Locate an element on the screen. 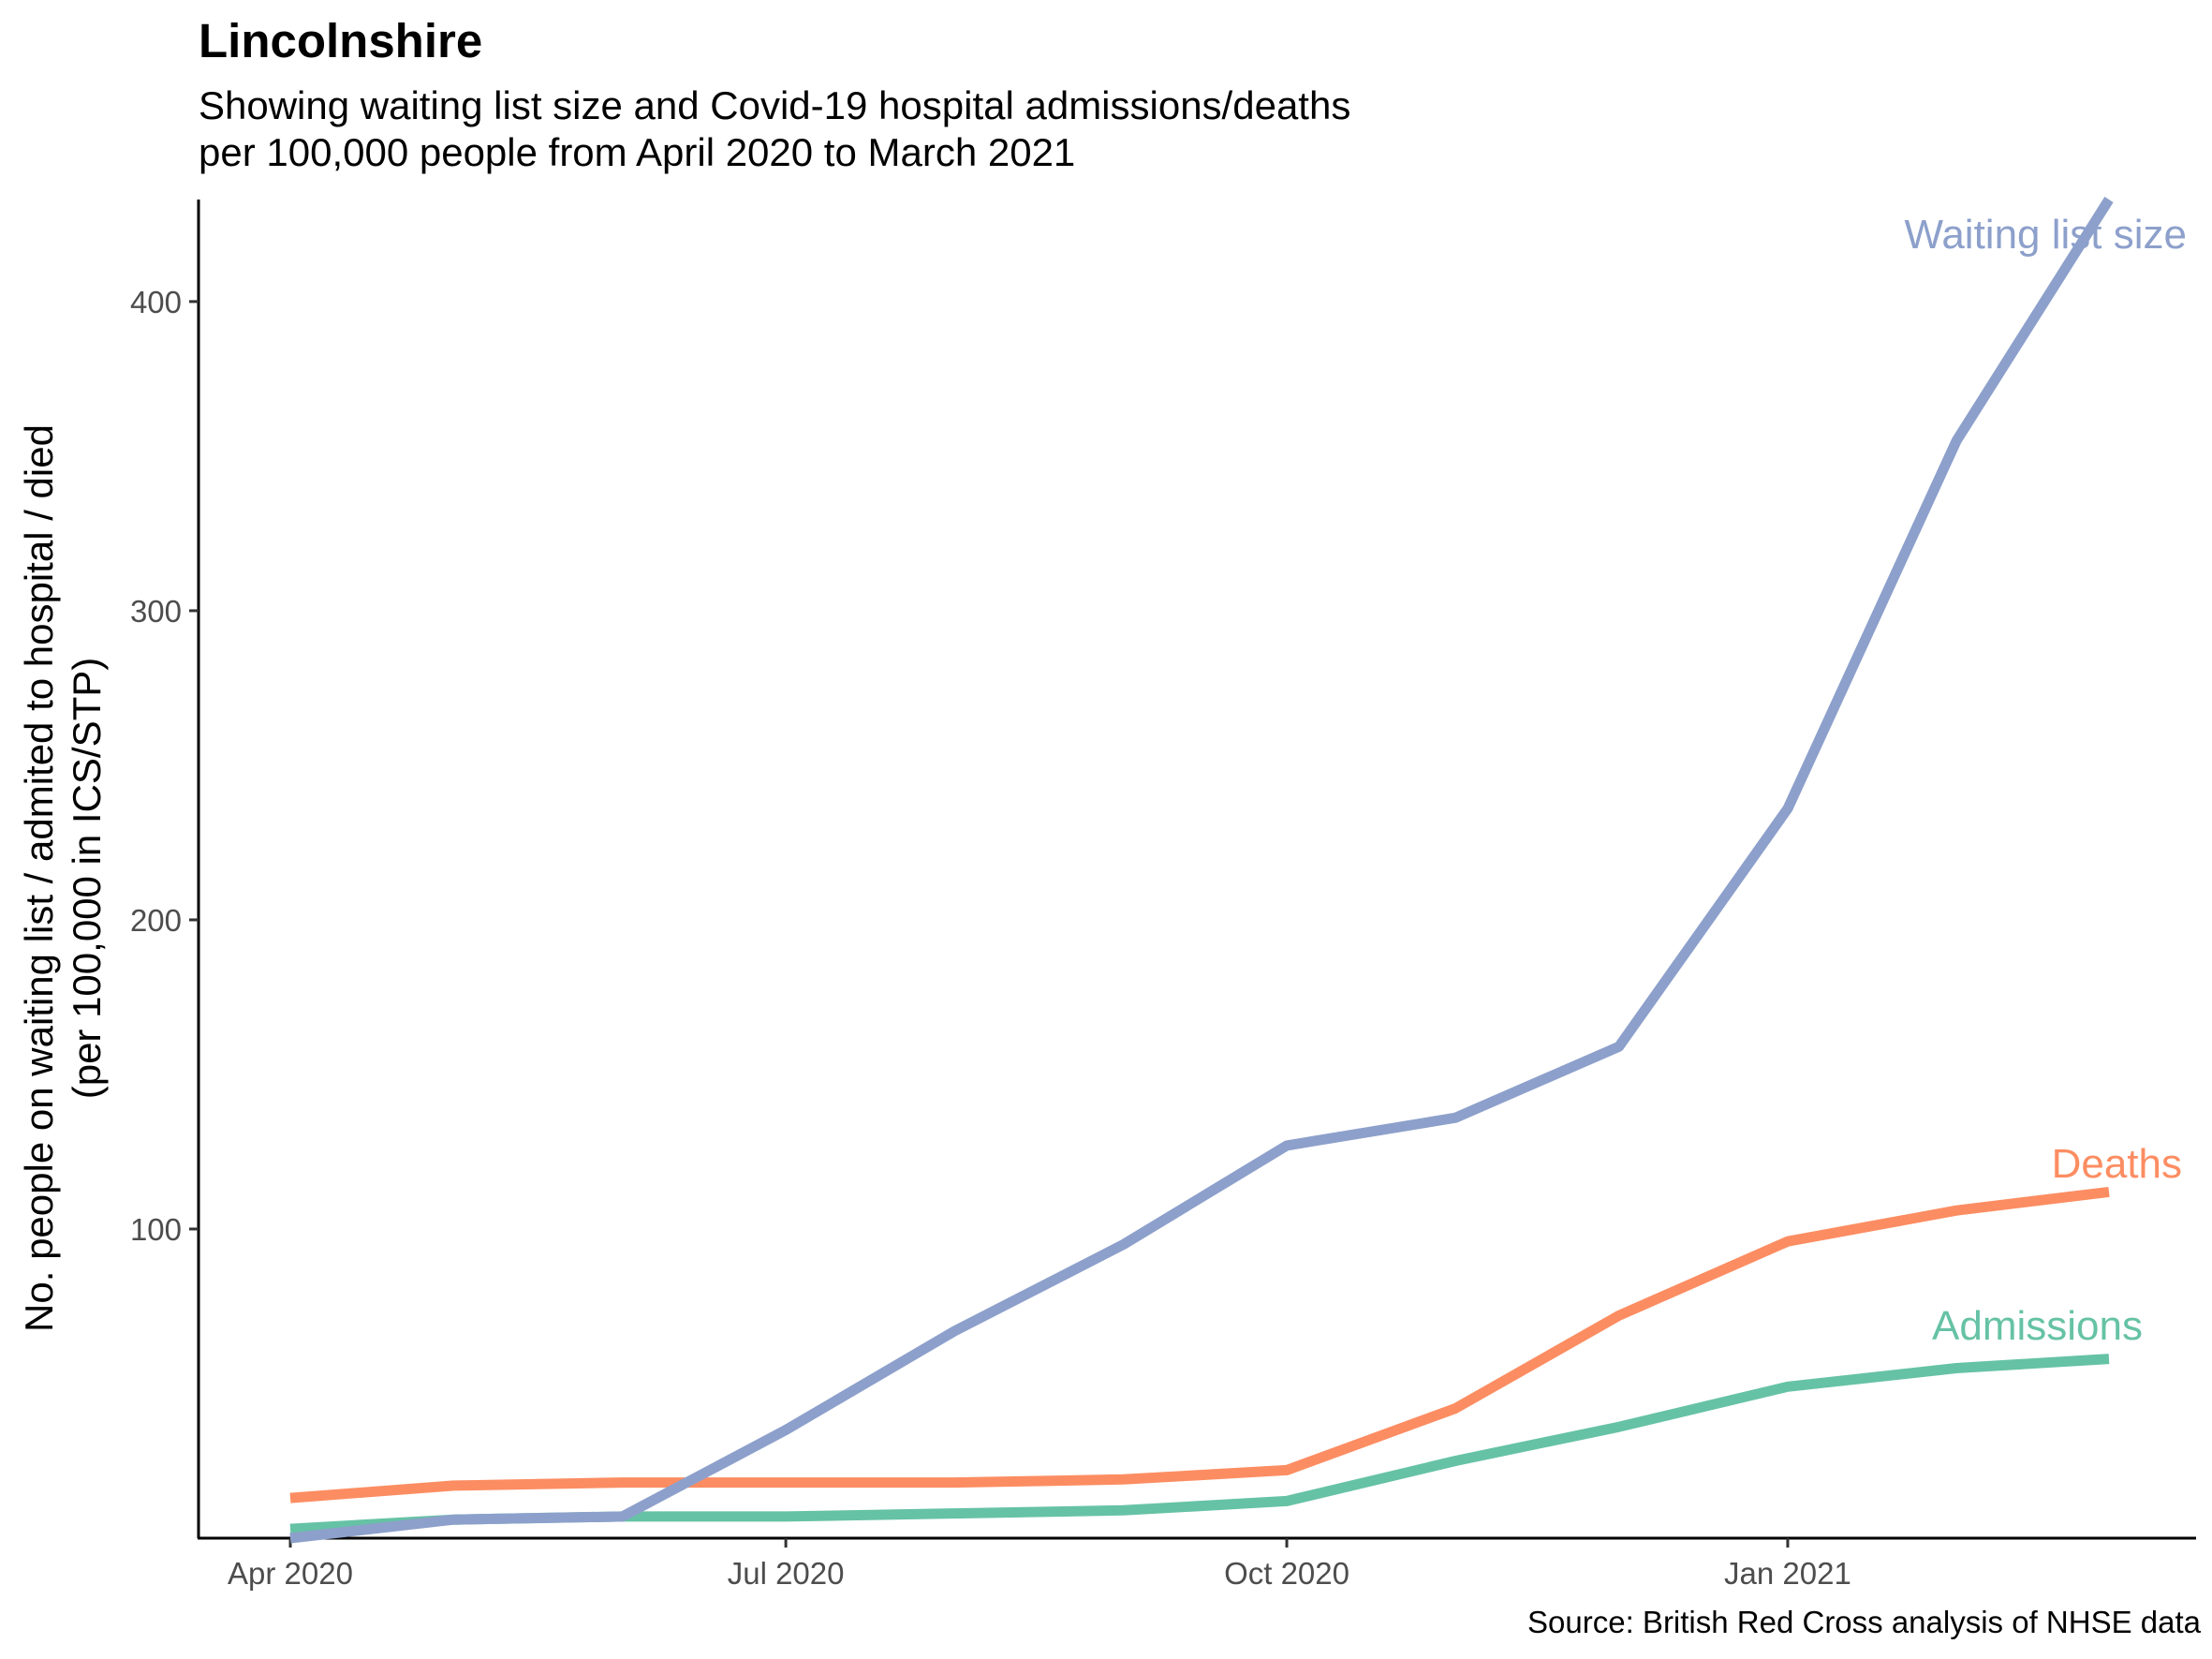 This screenshot has height=1659, width=2212. series-labels: Waiting list size Deaths Admissions is located at coordinates (2045, 780).